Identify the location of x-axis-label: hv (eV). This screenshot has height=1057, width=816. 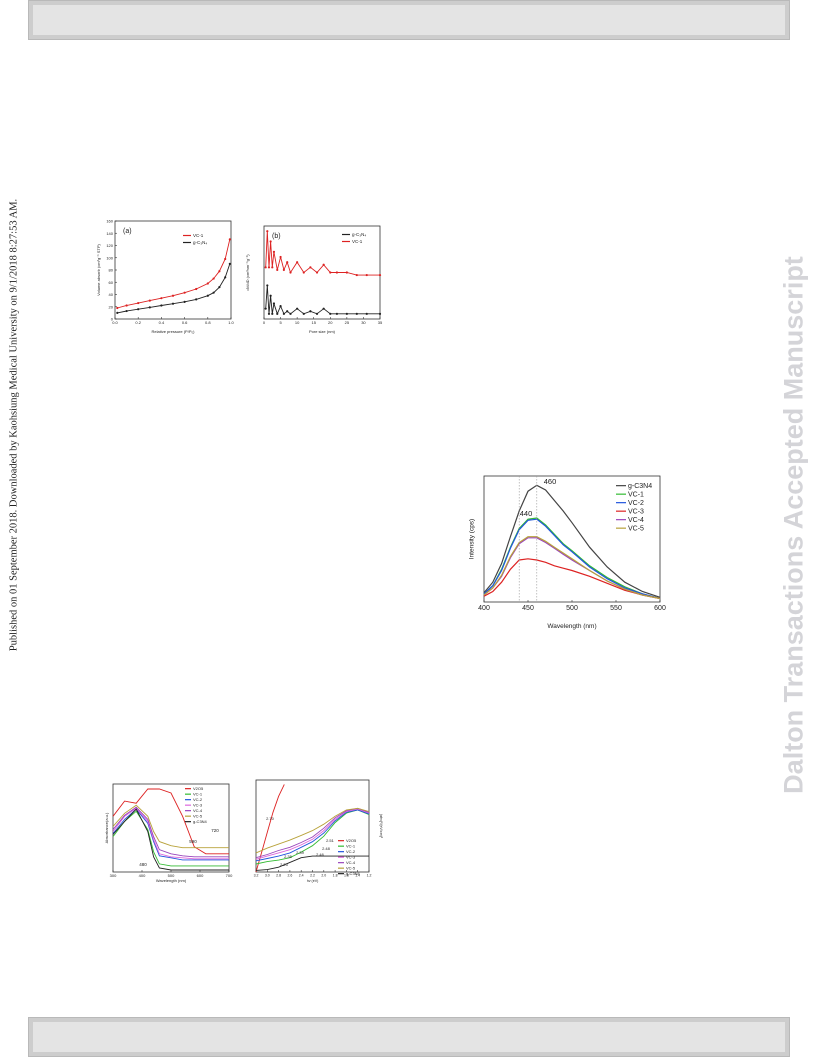
(313, 881).